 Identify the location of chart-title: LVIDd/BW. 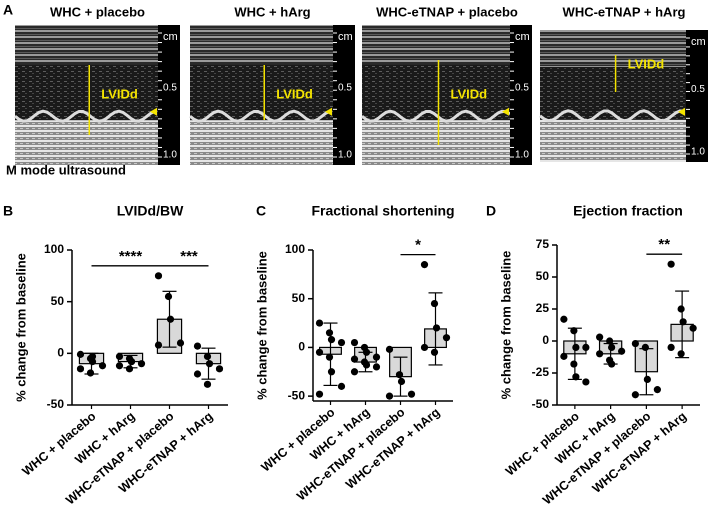
(150, 211).